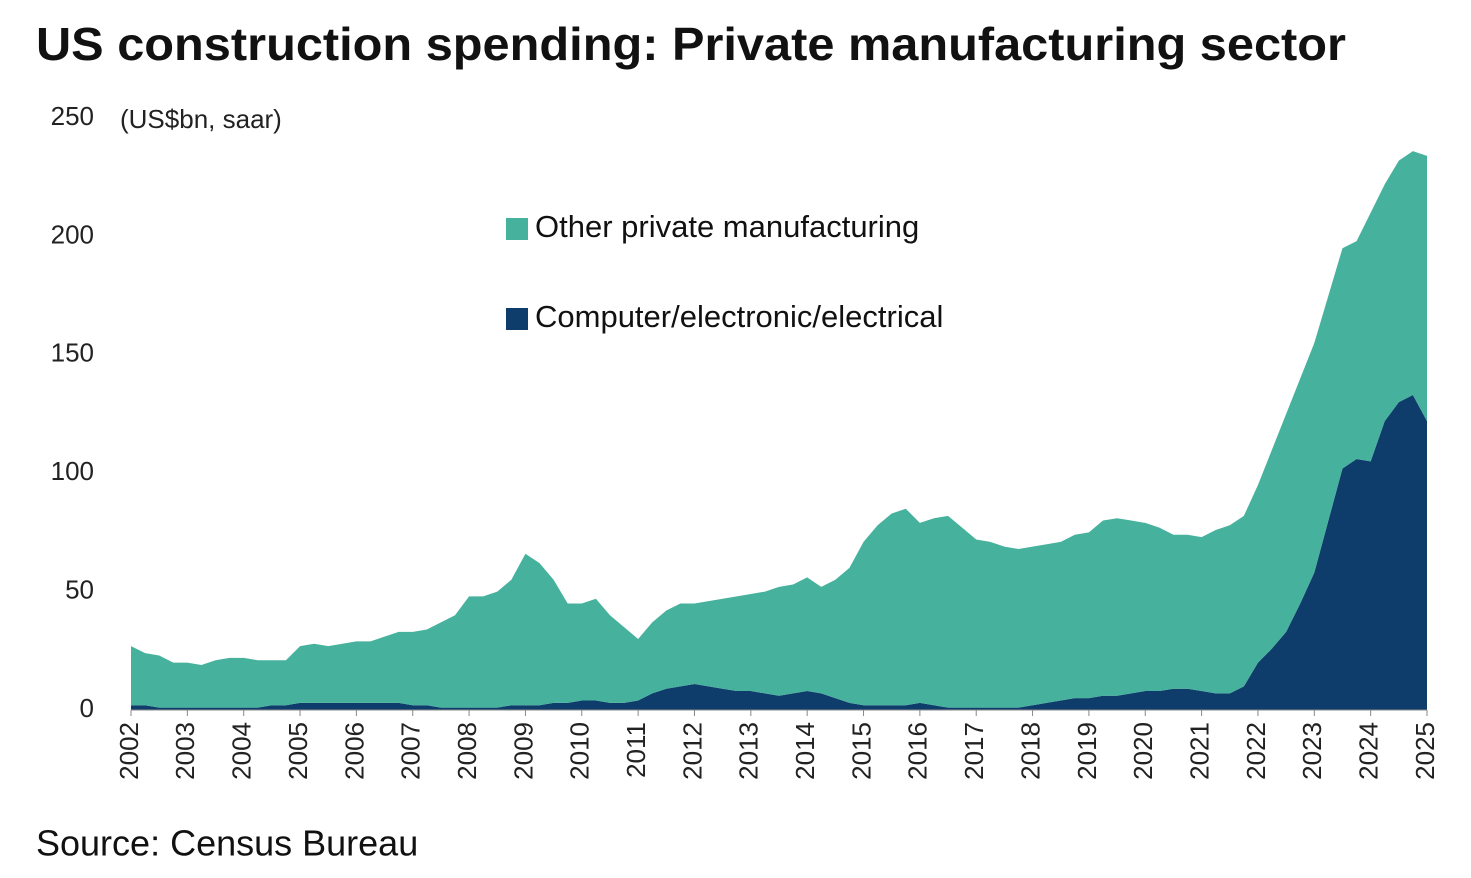 This screenshot has height=878, width=1471. What do you see at coordinates (72, 353) in the screenshot?
I see `y-tick-label: 150` at bounding box center [72, 353].